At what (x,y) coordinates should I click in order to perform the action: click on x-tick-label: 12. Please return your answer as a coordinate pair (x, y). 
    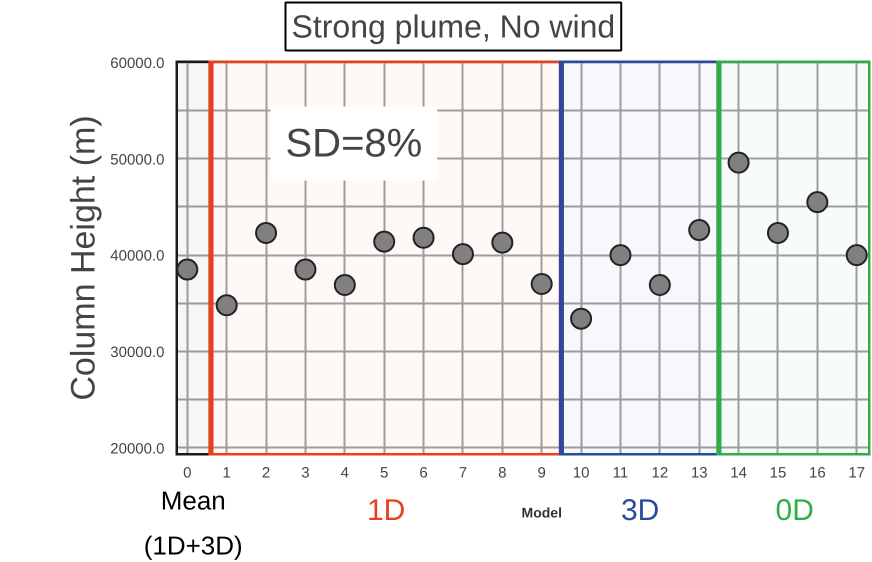
    Looking at the image, I should click on (659, 473).